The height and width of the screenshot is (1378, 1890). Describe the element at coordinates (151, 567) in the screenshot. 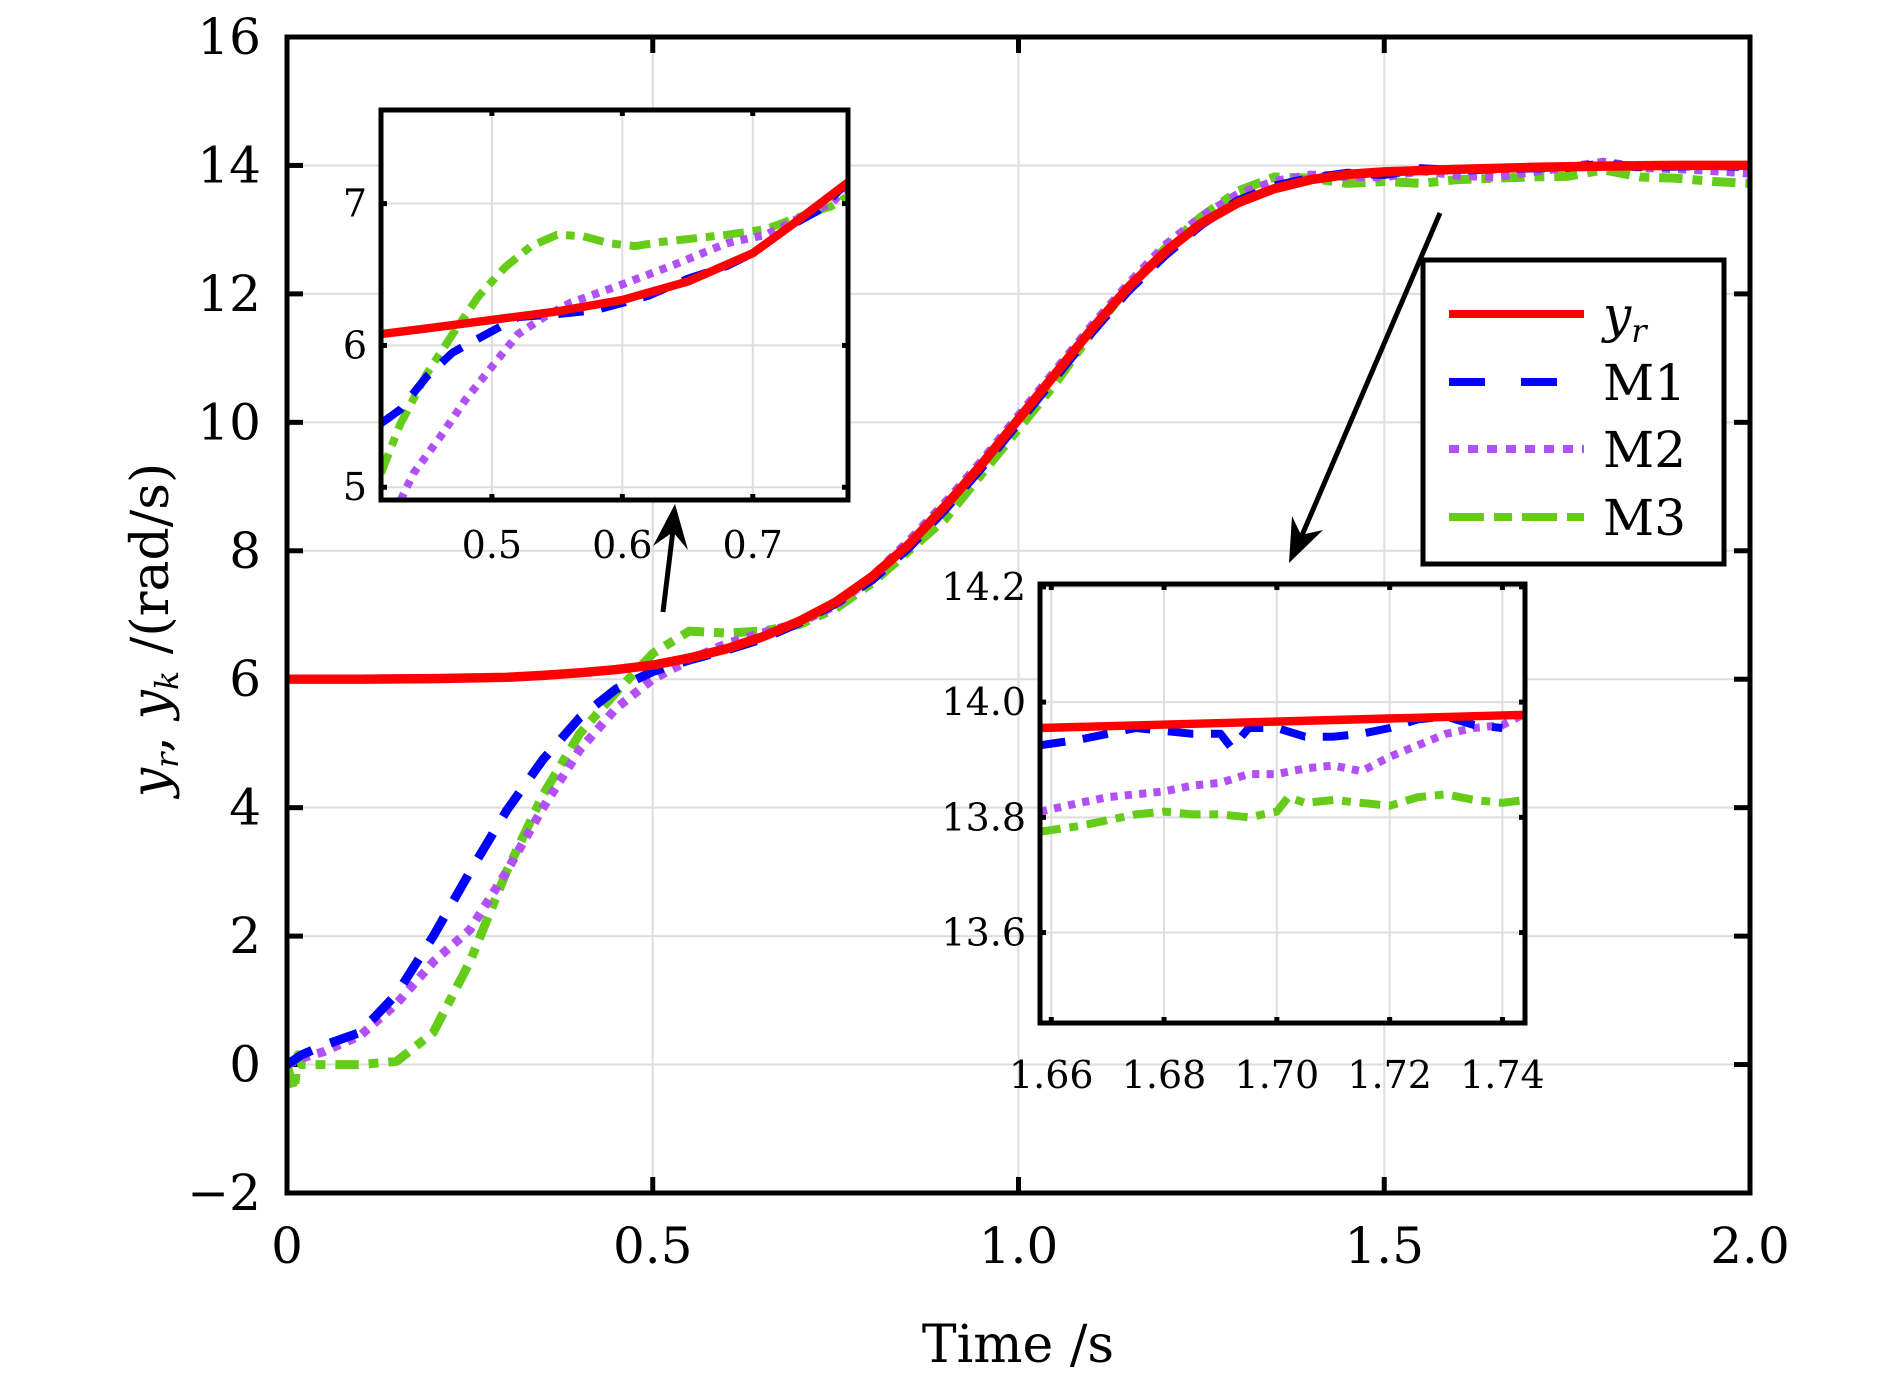

I see `y-axis-title-unit: /(rad/s)` at that location.